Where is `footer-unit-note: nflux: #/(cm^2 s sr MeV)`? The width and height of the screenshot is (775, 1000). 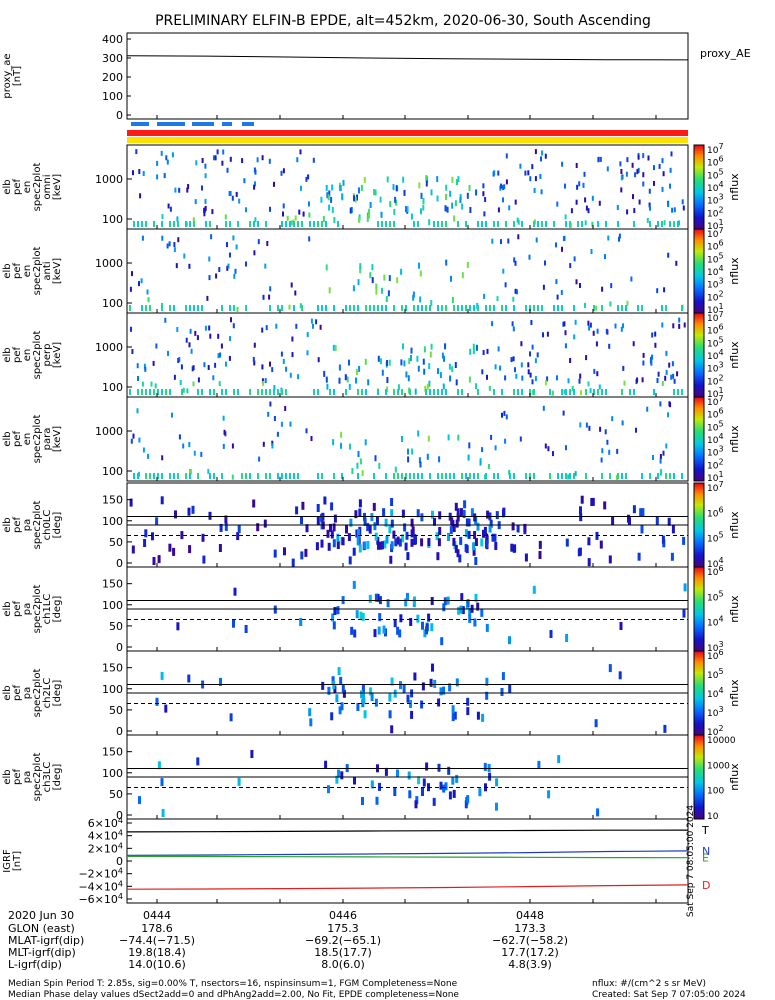
footer-unit-note: nflux: #/(cm^2 s sr MeV) is located at coordinates (649, 984).